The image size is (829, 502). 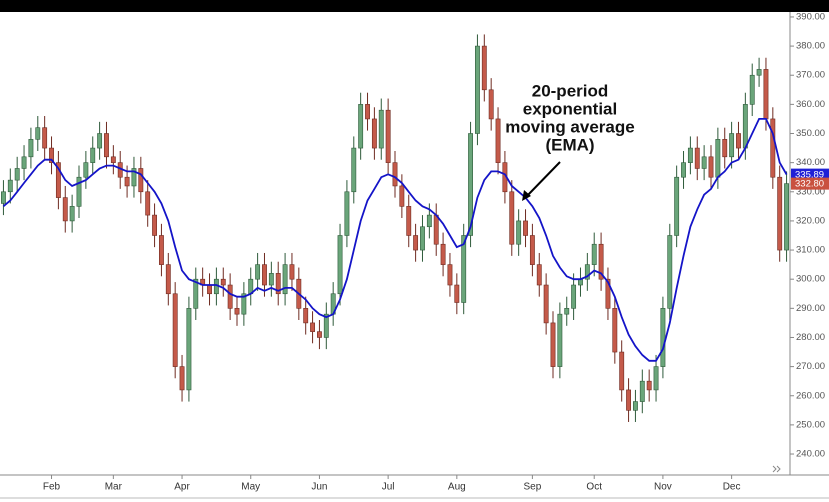 What do you see at coordinates (776, 469) in the screenshot?
I see `scroll-icon` at bounding box center [776, 469].